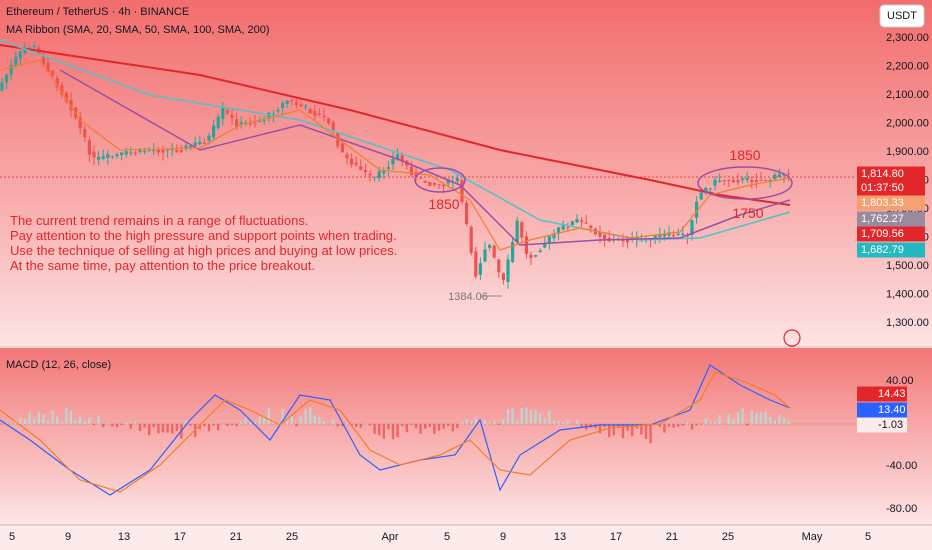 The height and width of the screenshot is (550, 932). Describe the element at coordinates (616, 537) in the screenshot. I see `time-axis-label: 17` at that location.